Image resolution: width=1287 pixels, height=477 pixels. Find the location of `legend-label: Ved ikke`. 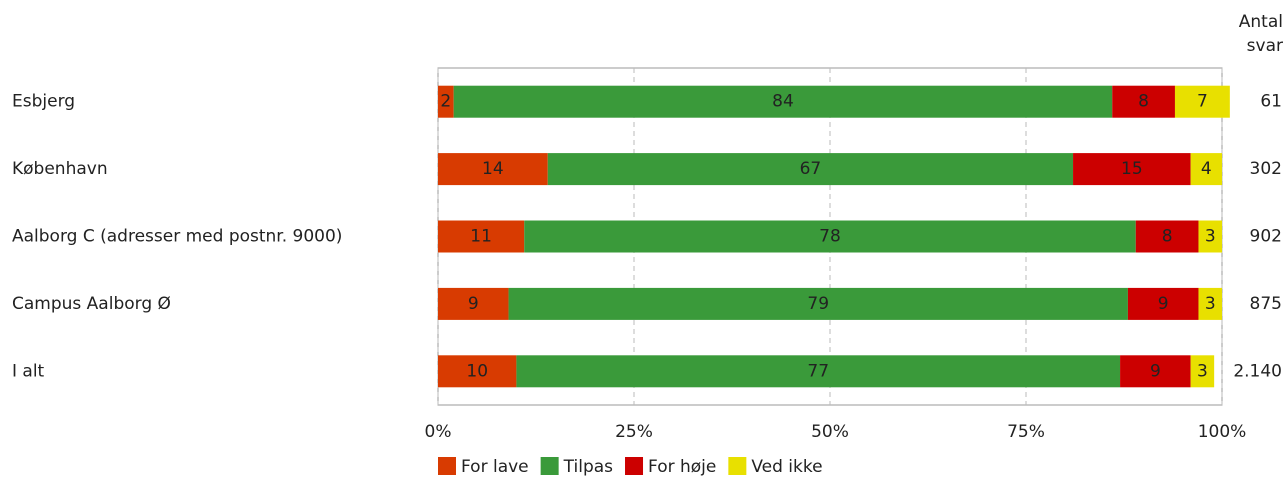

legend-label: Ved ikke is located at coordinates (786, 467).